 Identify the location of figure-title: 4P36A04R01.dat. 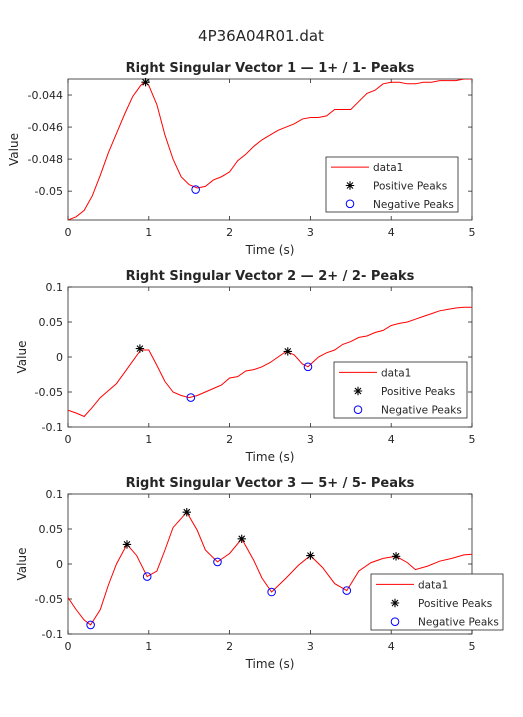
(261, 36).